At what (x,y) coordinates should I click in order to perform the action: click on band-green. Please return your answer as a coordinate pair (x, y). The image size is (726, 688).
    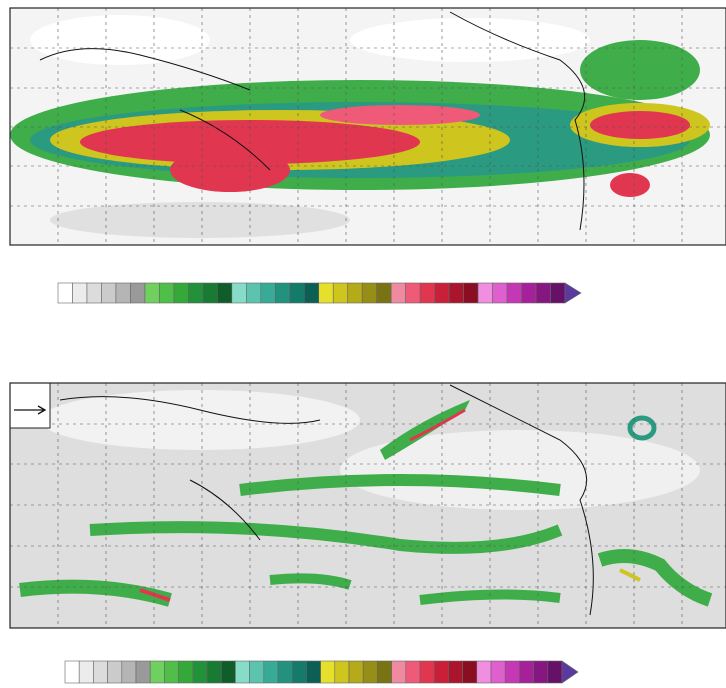
    Looking at the image, I should click on (640, 70).